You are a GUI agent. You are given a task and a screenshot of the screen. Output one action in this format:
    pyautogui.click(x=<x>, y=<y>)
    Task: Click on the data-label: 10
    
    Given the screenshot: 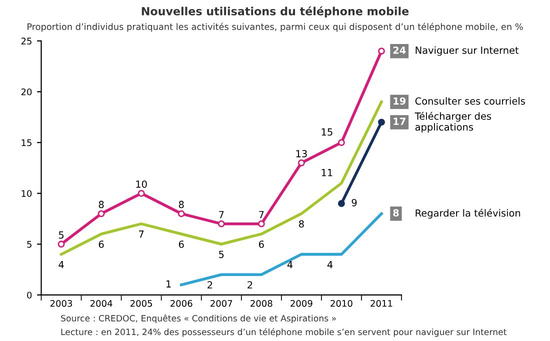 What is the action you would take?
    pyautogui.click(x=141, y=184)
    